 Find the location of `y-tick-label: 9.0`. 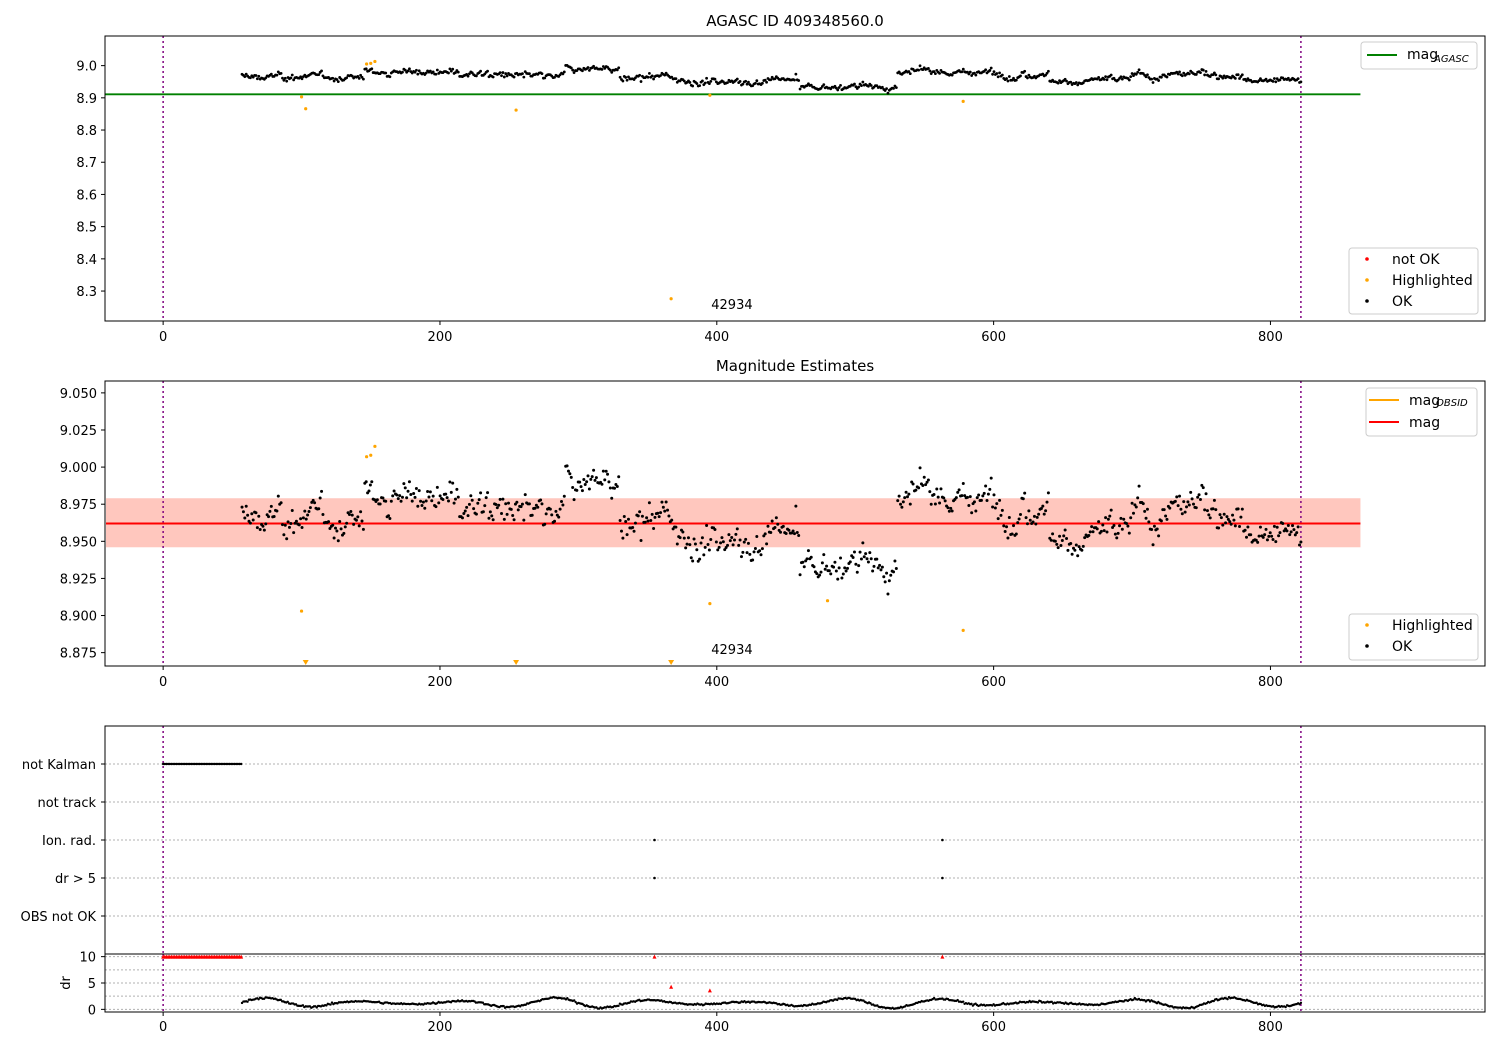

y-tick-label: 9.0 is located at coordinates (86, 67).